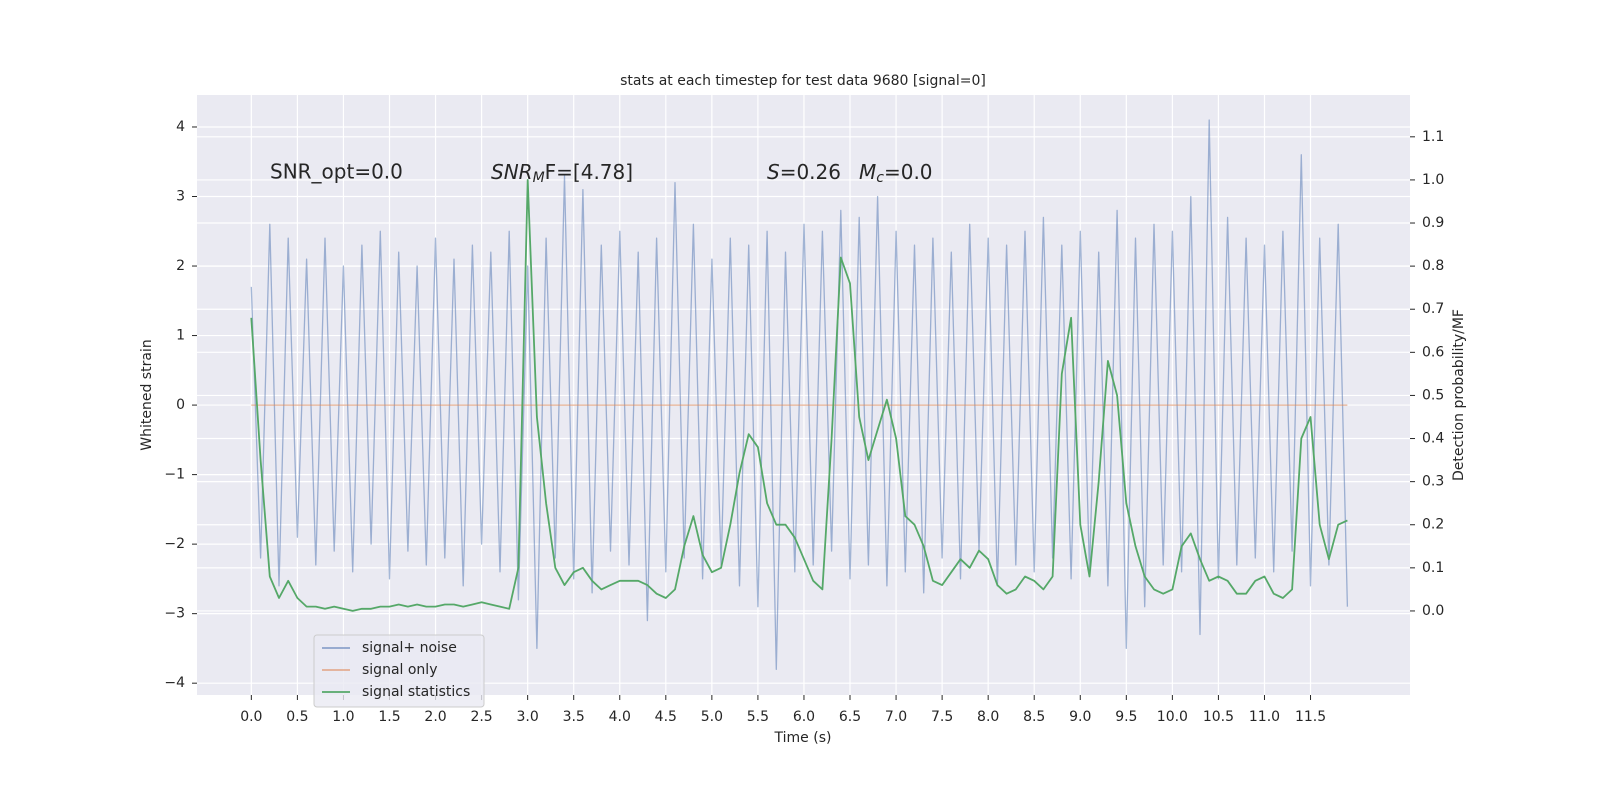 This screenshot has width=1600, height=800. Describe the element at coordinates (180, 336) in the screenshot. I see `y-tick-label: 1` at that location.